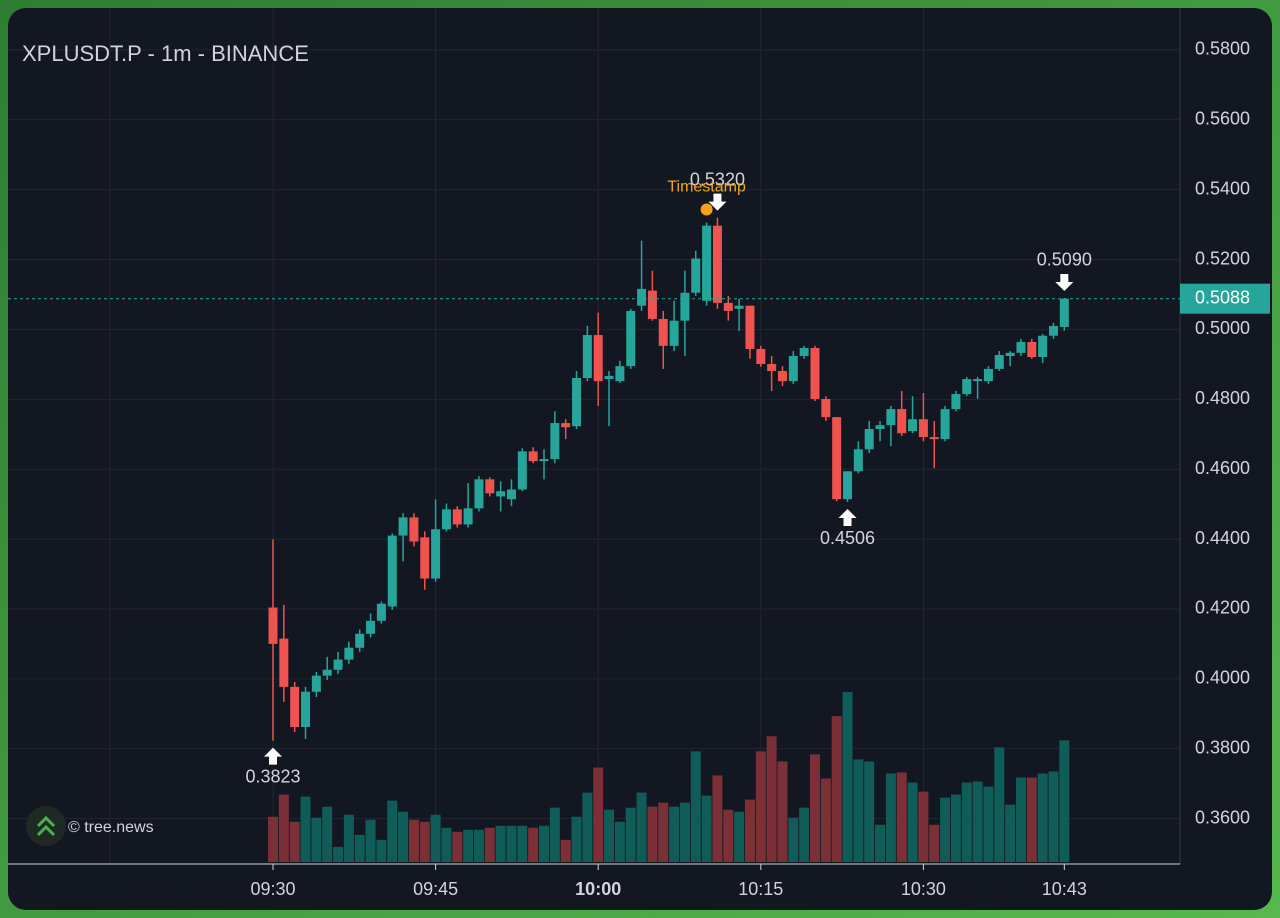 Image resolution: width=1280 pixels, height=918 pixels. Describe the element at coordinates (706, 187) in the screenshot. I see `timestamp-label: Timestamp` at that location.